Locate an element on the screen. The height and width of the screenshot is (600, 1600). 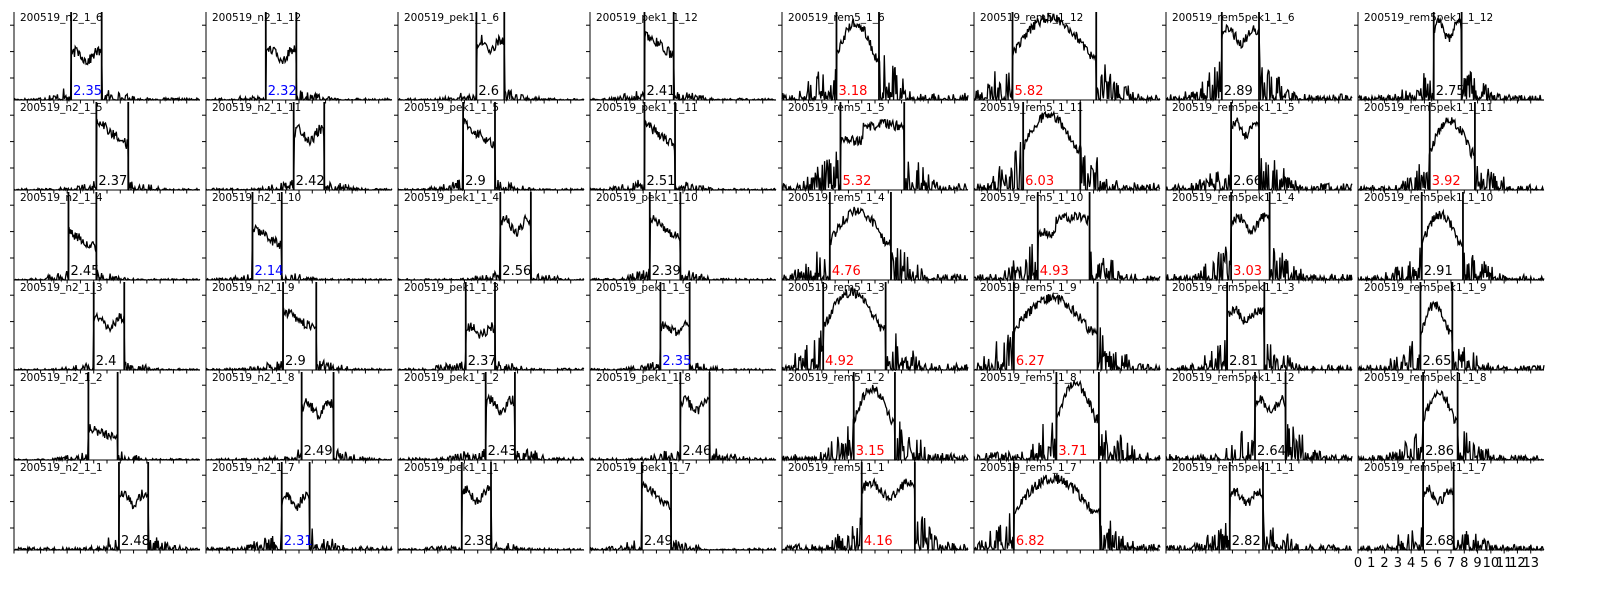
value-label: 2.14 is located at coordinates (269, 271).